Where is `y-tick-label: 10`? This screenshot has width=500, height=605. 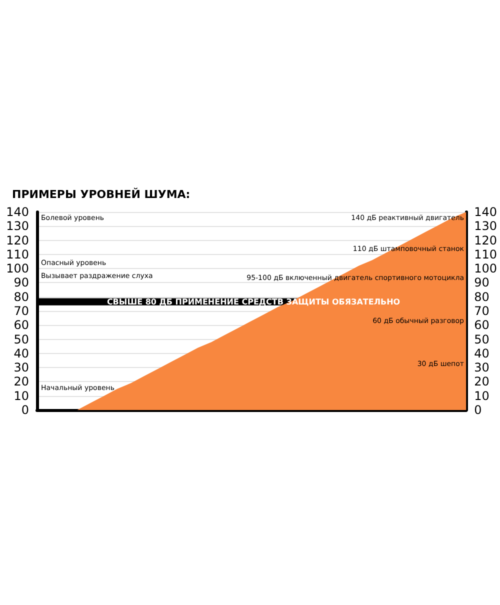
y-tick-label: 10 is located at coordinates (21, 395).